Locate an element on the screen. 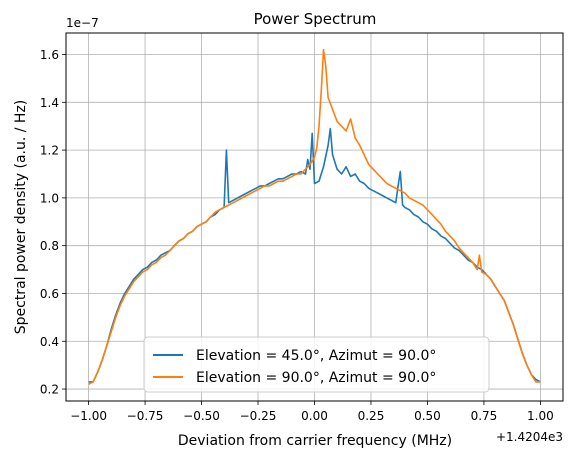 Image resolution: width=573 pixels, height=460 pixels. y-axis-label: Spectral power density (a.u. / Hz) is located at coordinates (21, 217).